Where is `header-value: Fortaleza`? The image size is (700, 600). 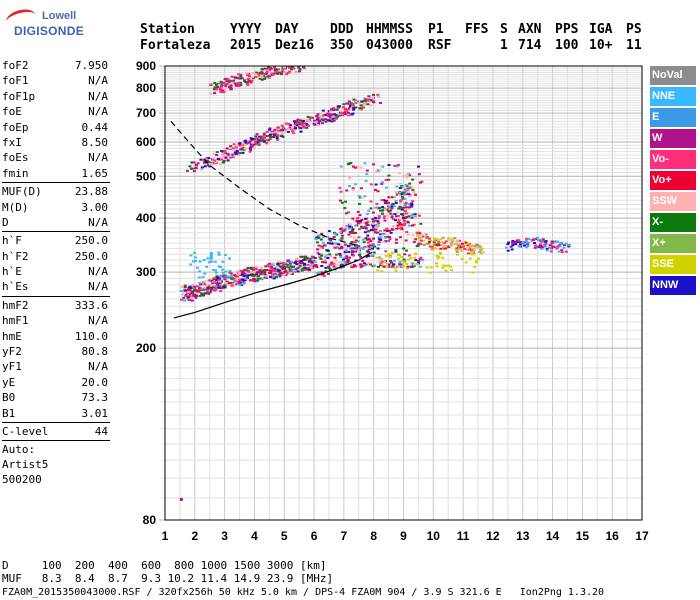
header-value: Fortaleza is located at coordinates (175, 45).